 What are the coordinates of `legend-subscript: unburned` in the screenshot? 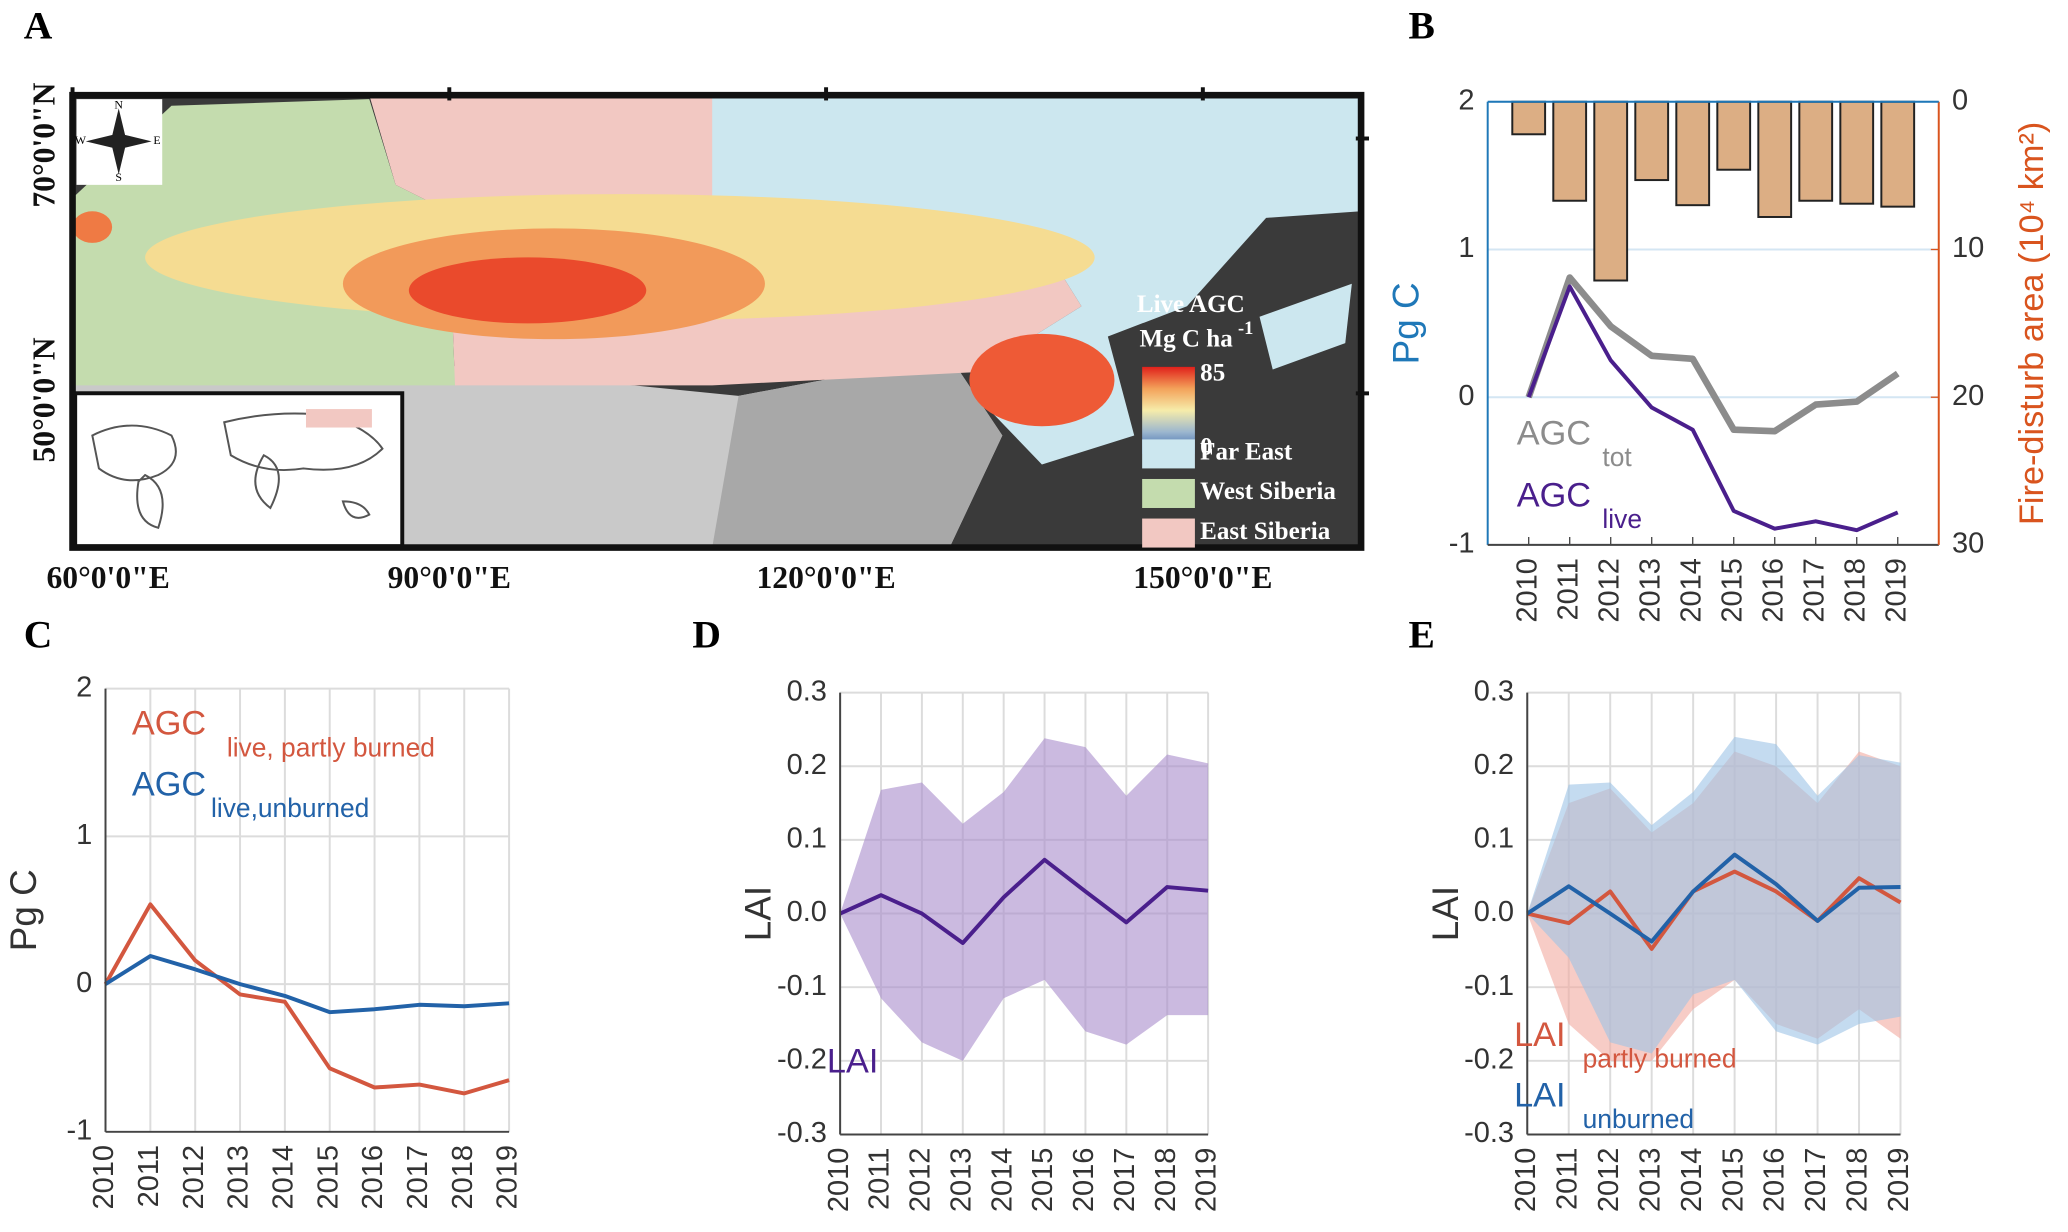 It's located at (1638, 1119).